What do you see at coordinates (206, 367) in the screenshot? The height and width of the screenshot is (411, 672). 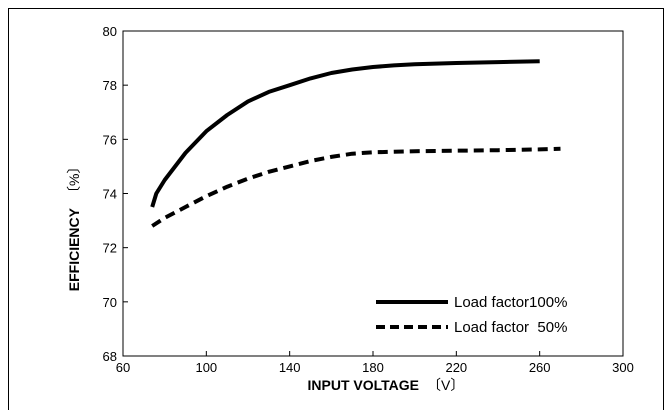 I see `x-tick-label: 100` at bounding box center [206, 367].